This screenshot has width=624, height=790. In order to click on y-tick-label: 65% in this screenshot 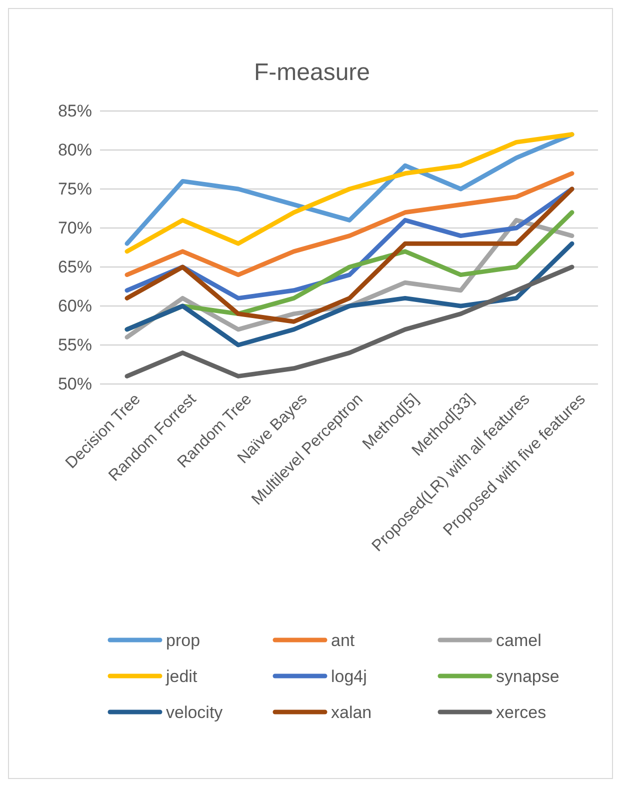, I will do `click(75, 266)`.